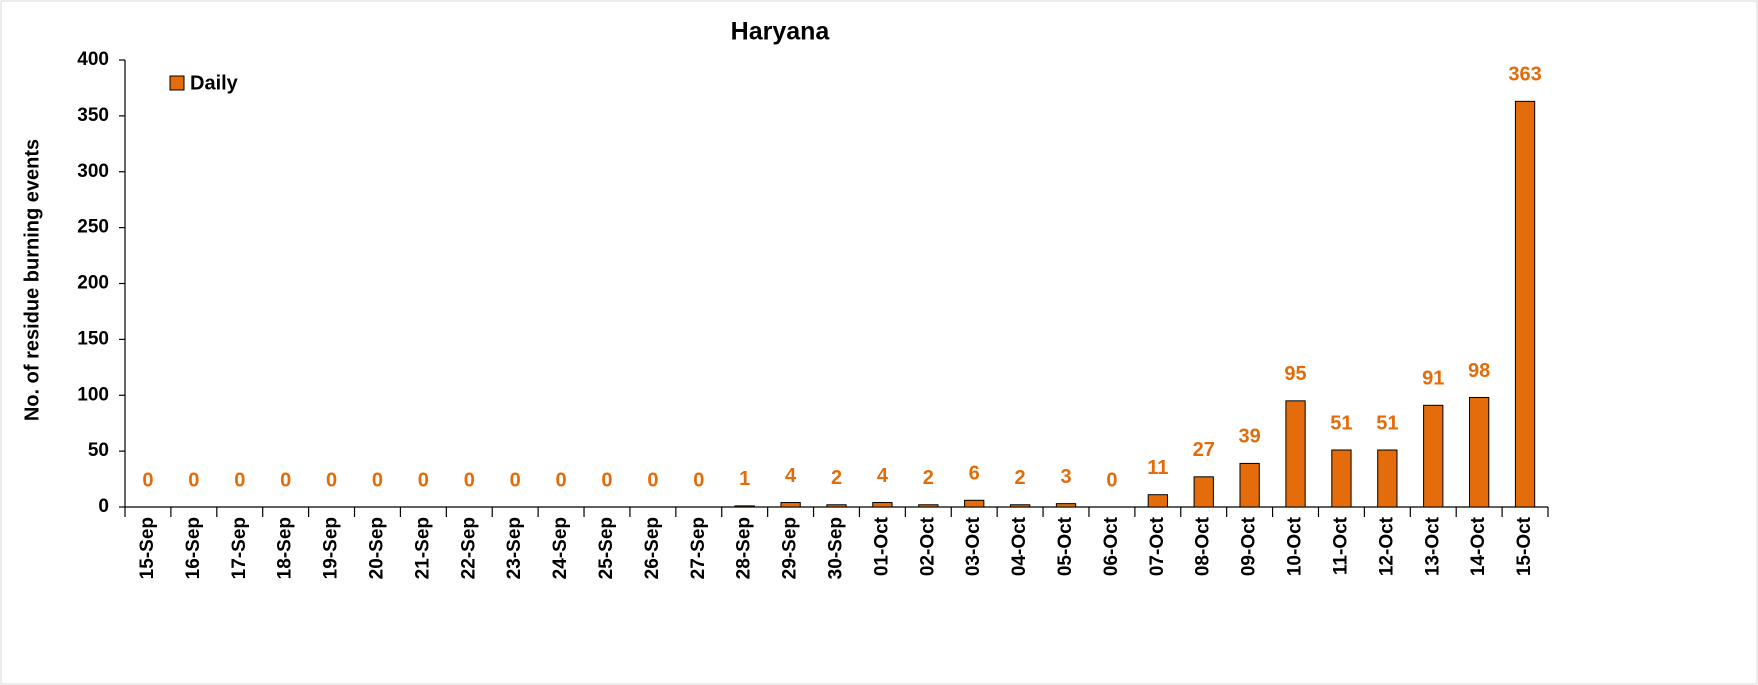 This screenshot has width=1758, height=685. Describe the element at coordinates (1432, 546) in the screenshot. I see `x-tick-label: 13-Oct` at that location.